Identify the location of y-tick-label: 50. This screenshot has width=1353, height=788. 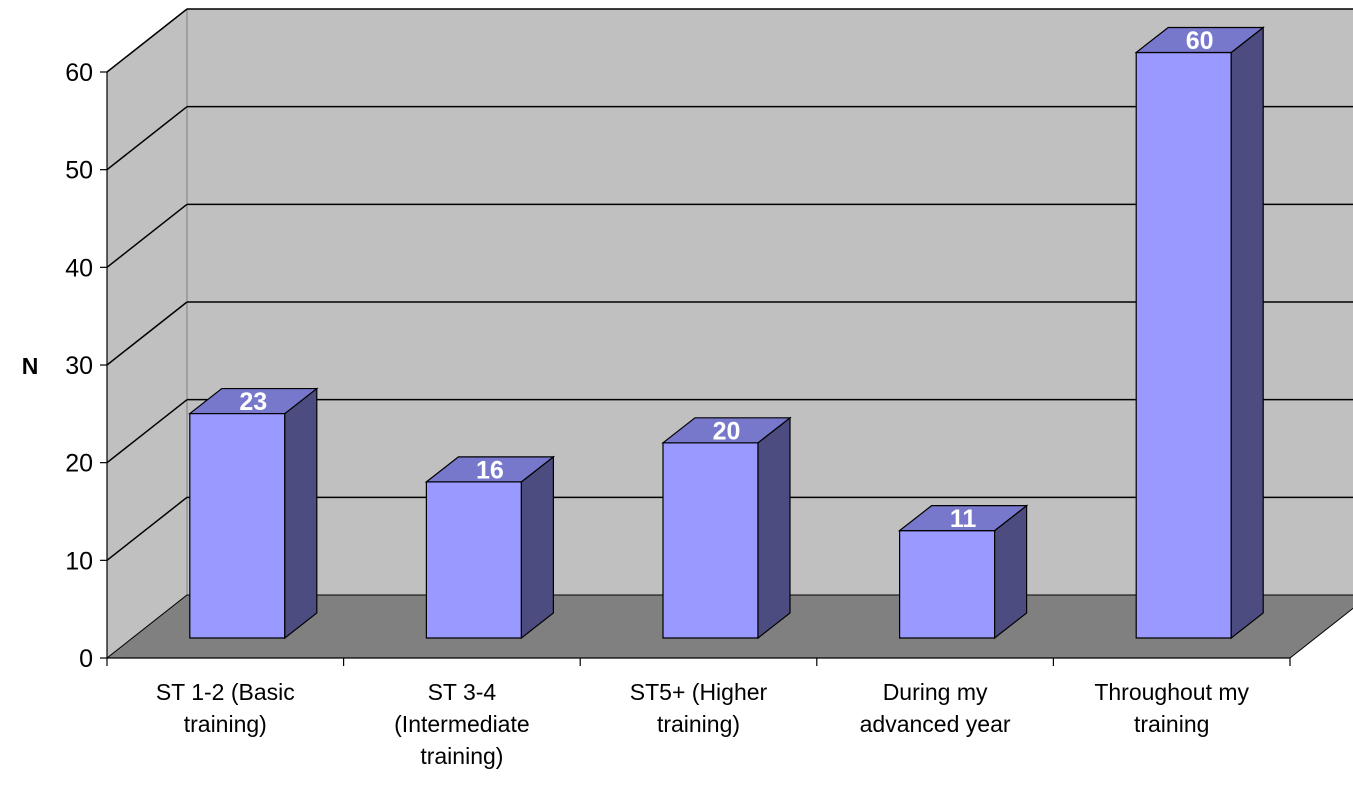
(79, 171).